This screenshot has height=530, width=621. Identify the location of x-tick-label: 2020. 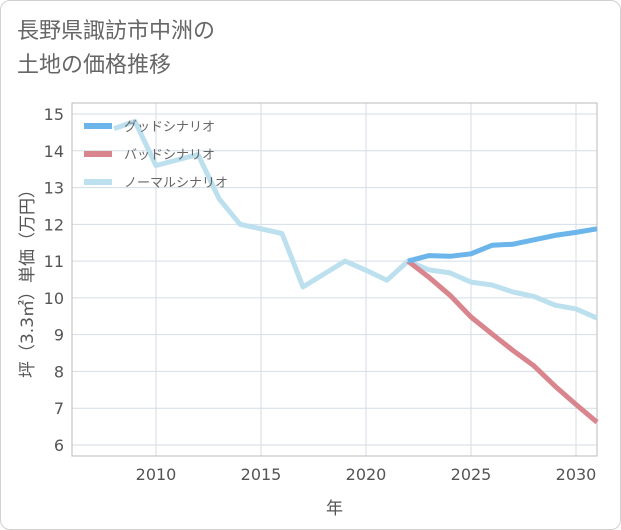
(366, 474).